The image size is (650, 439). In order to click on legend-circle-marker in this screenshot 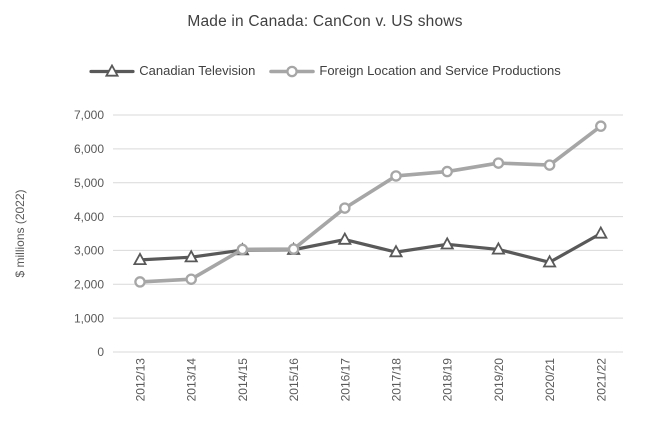, I will do `click(292, 71)`.